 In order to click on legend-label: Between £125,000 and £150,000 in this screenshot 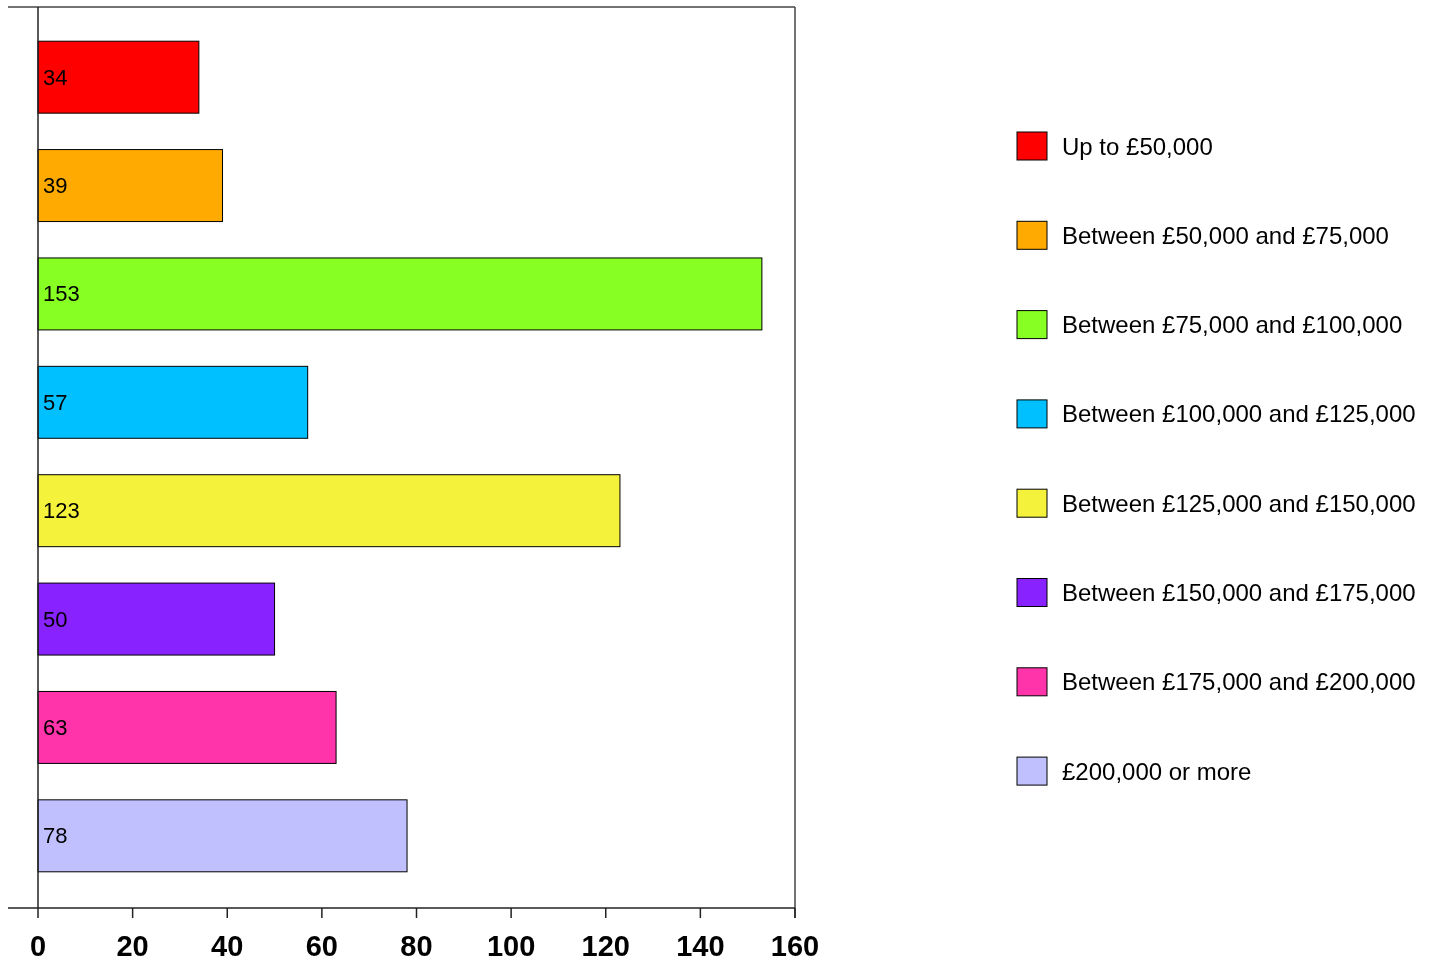, I will do `click(1239, 503)`.